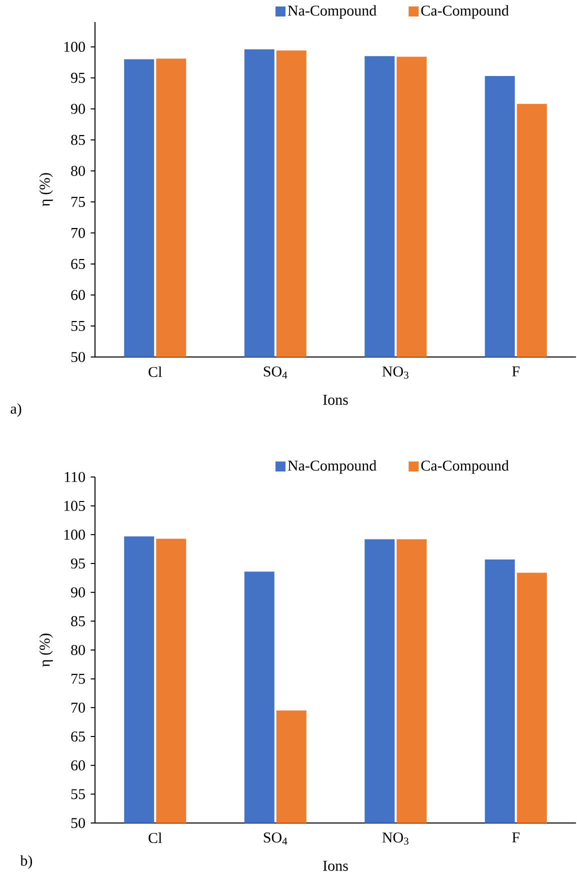 Image resolution: width=577 pixels, height=876 pixels. What do you see at coordinates (26, 862) in the screenshot?
I see `text: b)` at bounding box center [26, 862].